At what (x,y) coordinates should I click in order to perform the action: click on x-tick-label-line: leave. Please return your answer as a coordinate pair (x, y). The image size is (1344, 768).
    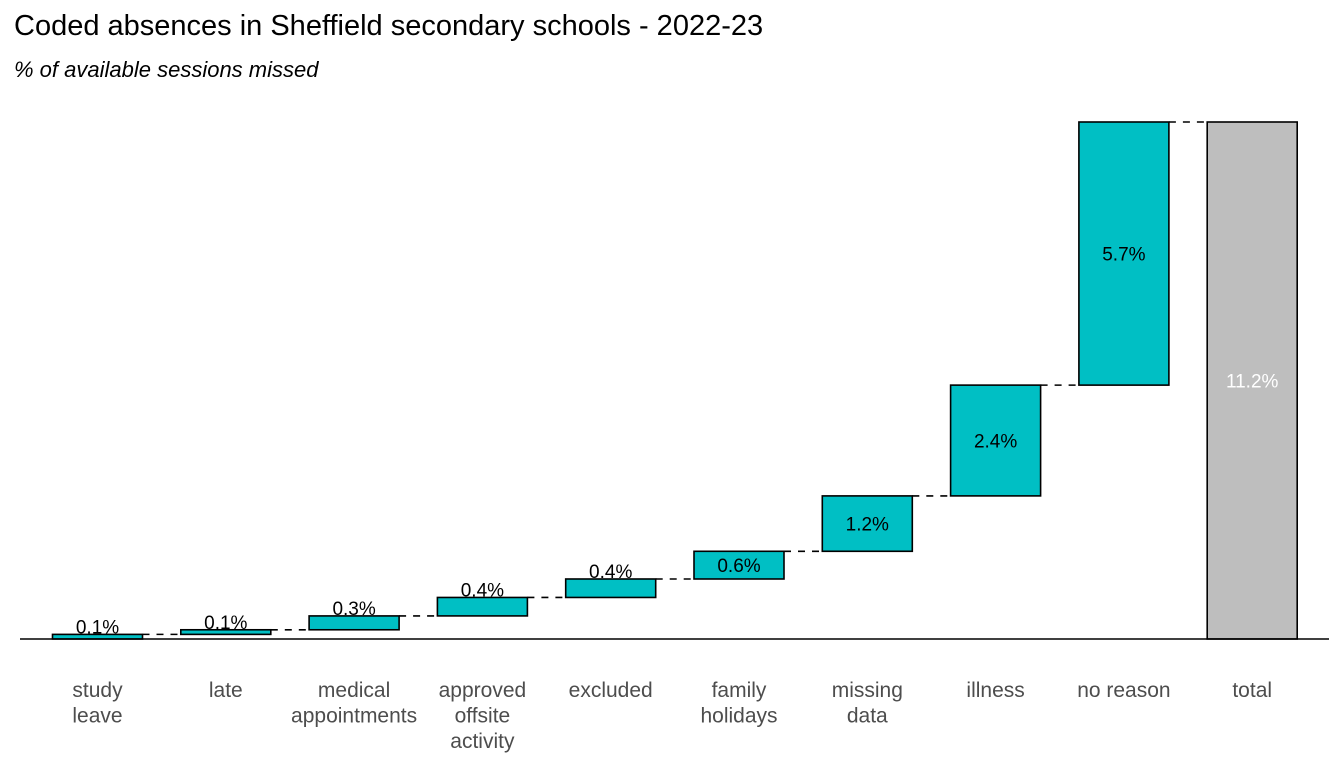
    Looking at the image, I should click on (97, 716).